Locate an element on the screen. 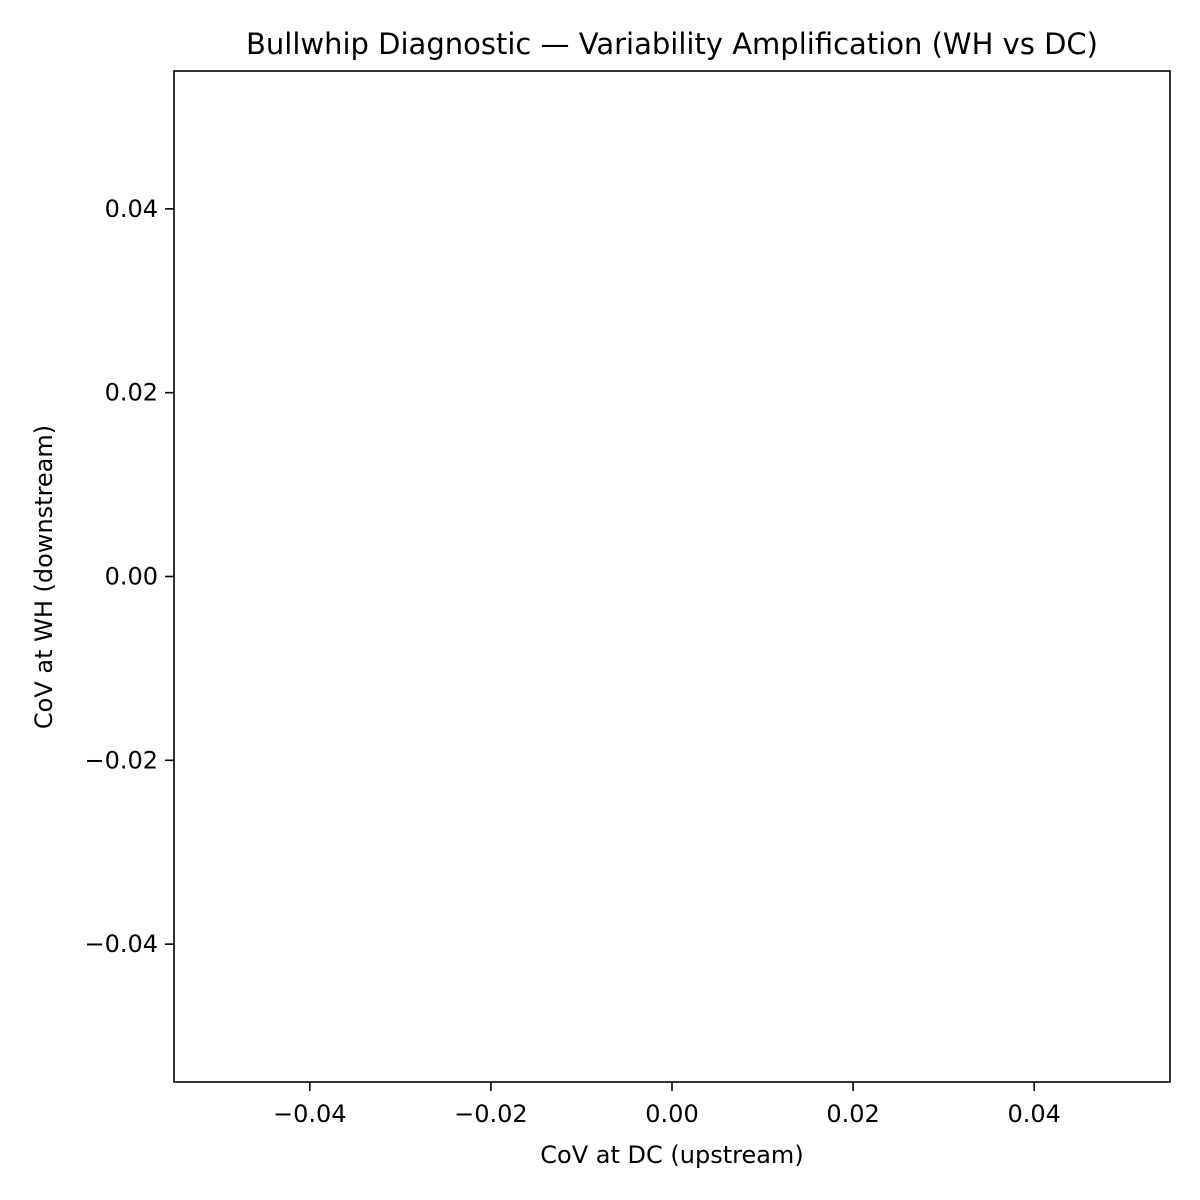  y-tick-label: −0.04 is located at coordinates (121, 944).